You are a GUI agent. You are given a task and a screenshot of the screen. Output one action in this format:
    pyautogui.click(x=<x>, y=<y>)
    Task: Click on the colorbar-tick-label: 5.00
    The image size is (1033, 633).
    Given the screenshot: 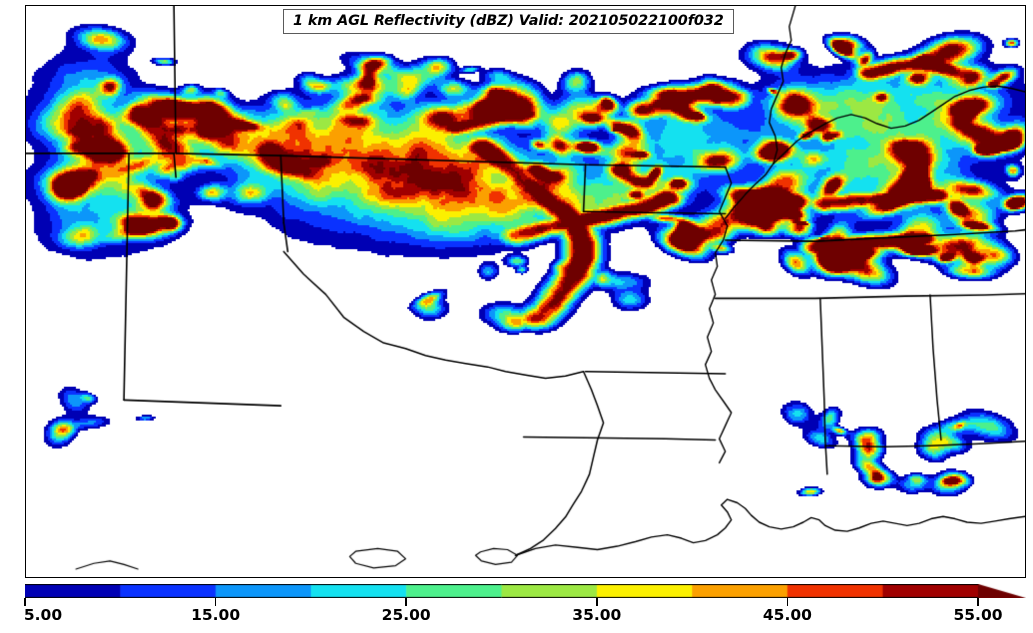 What is the action you would take?
    pyautogui.click(x=43, y=615)
    